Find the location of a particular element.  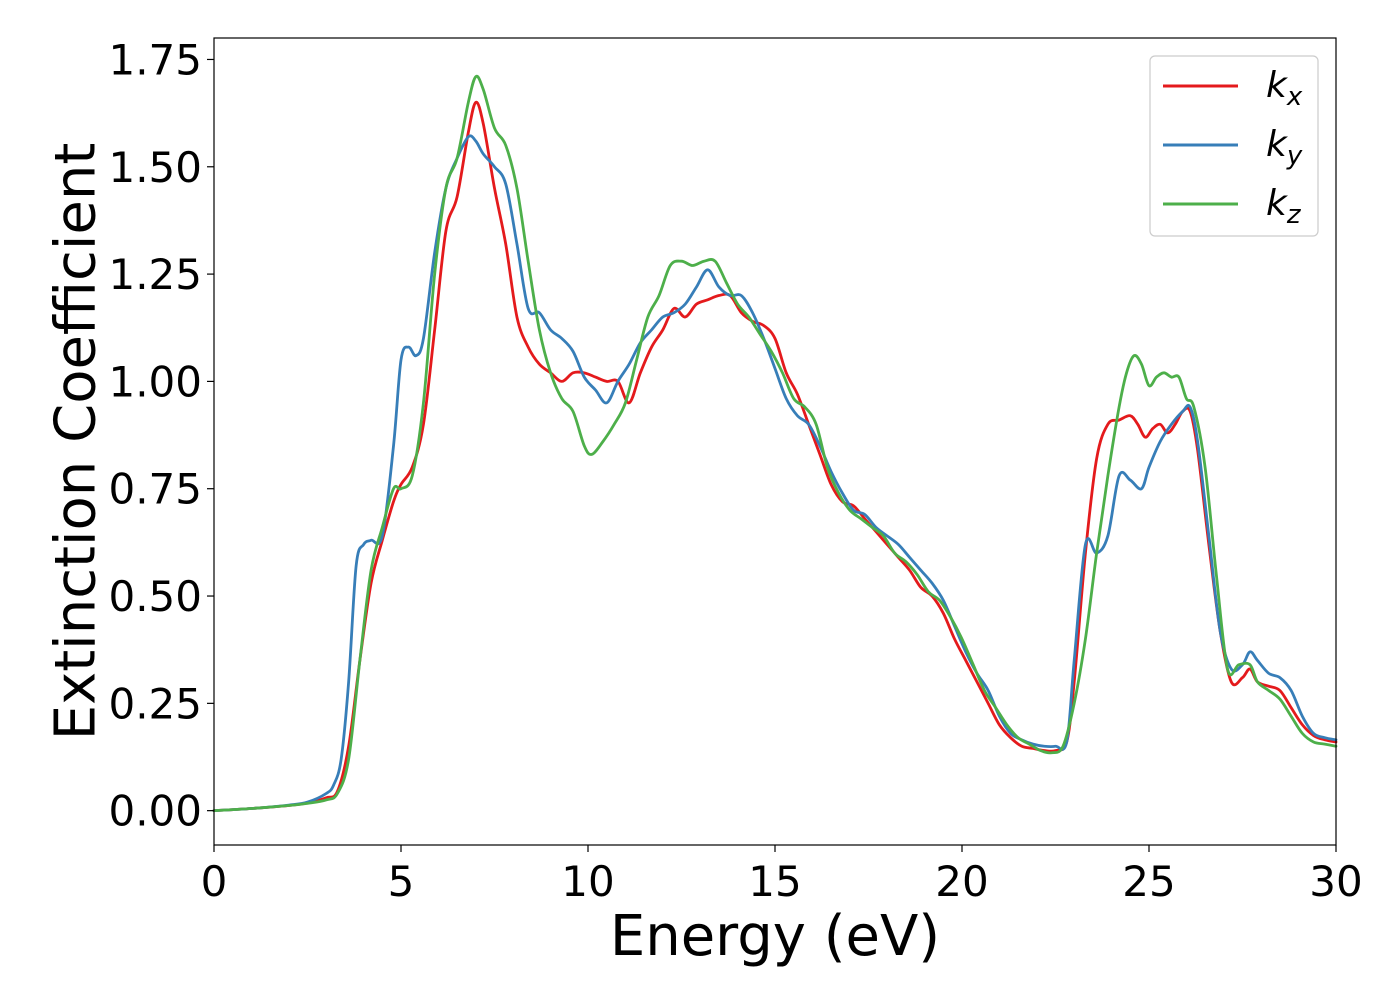

y-axis-label: Extinction Coefficient is located at coordinates (76, 442).